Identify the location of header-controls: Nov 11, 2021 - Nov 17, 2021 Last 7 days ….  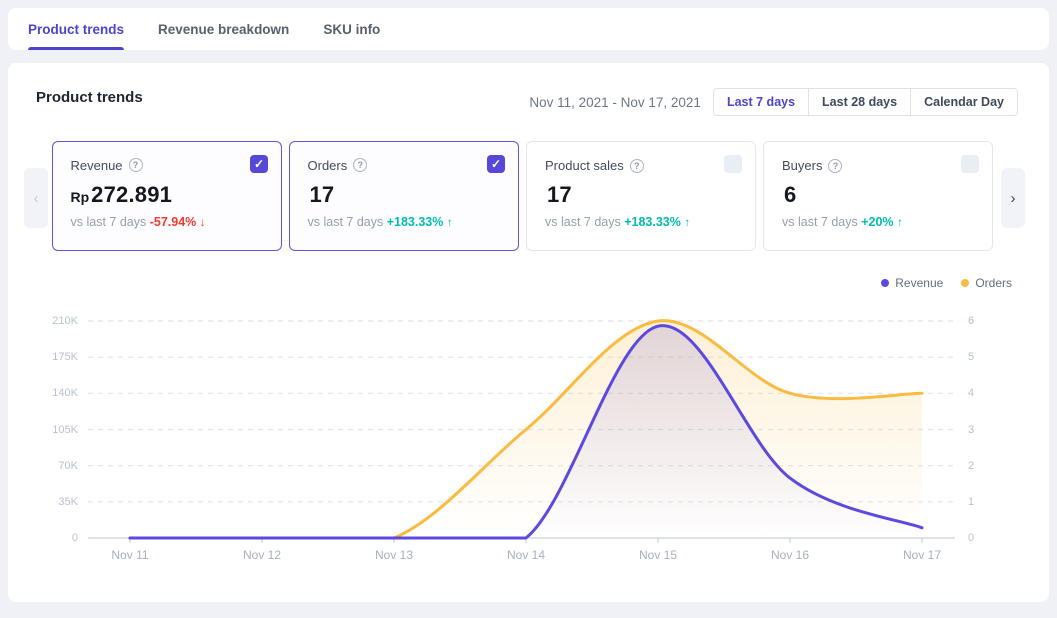
(773, 102).